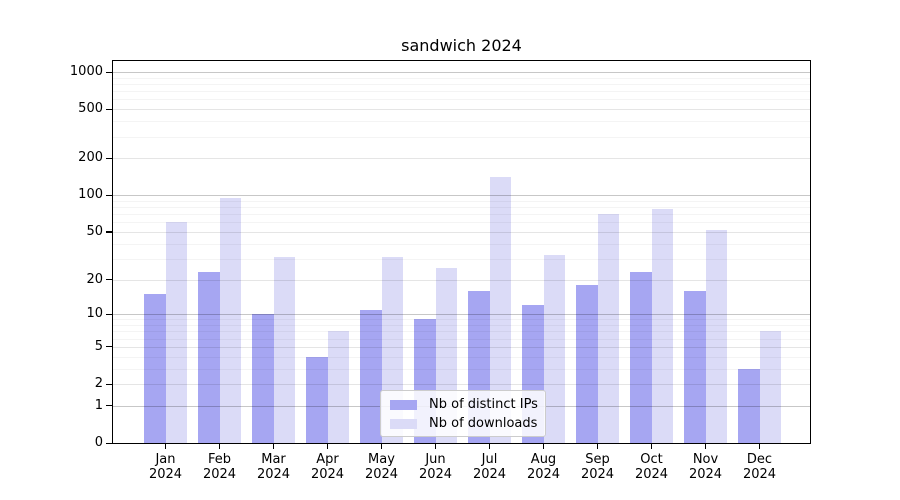  I want to click on x-tick-label: Dec 2024, so click(759, 467).